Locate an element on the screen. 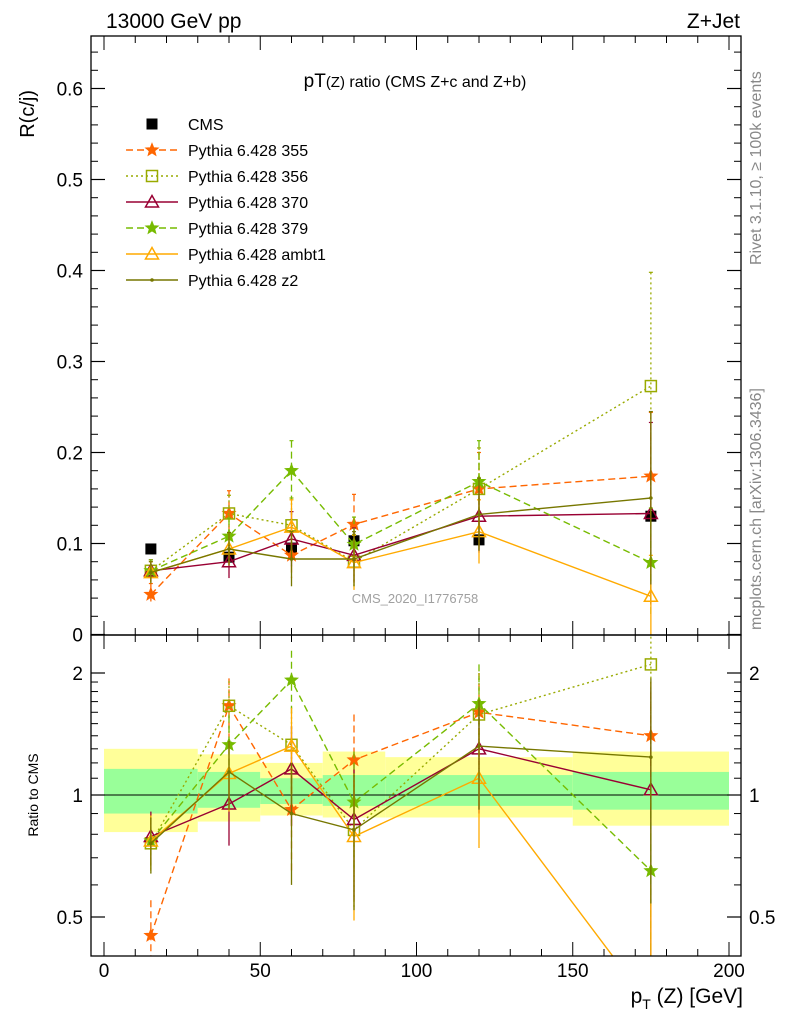 This screenshot has height=1024, width=786. series-0-point is located at coordinates (151, 549).